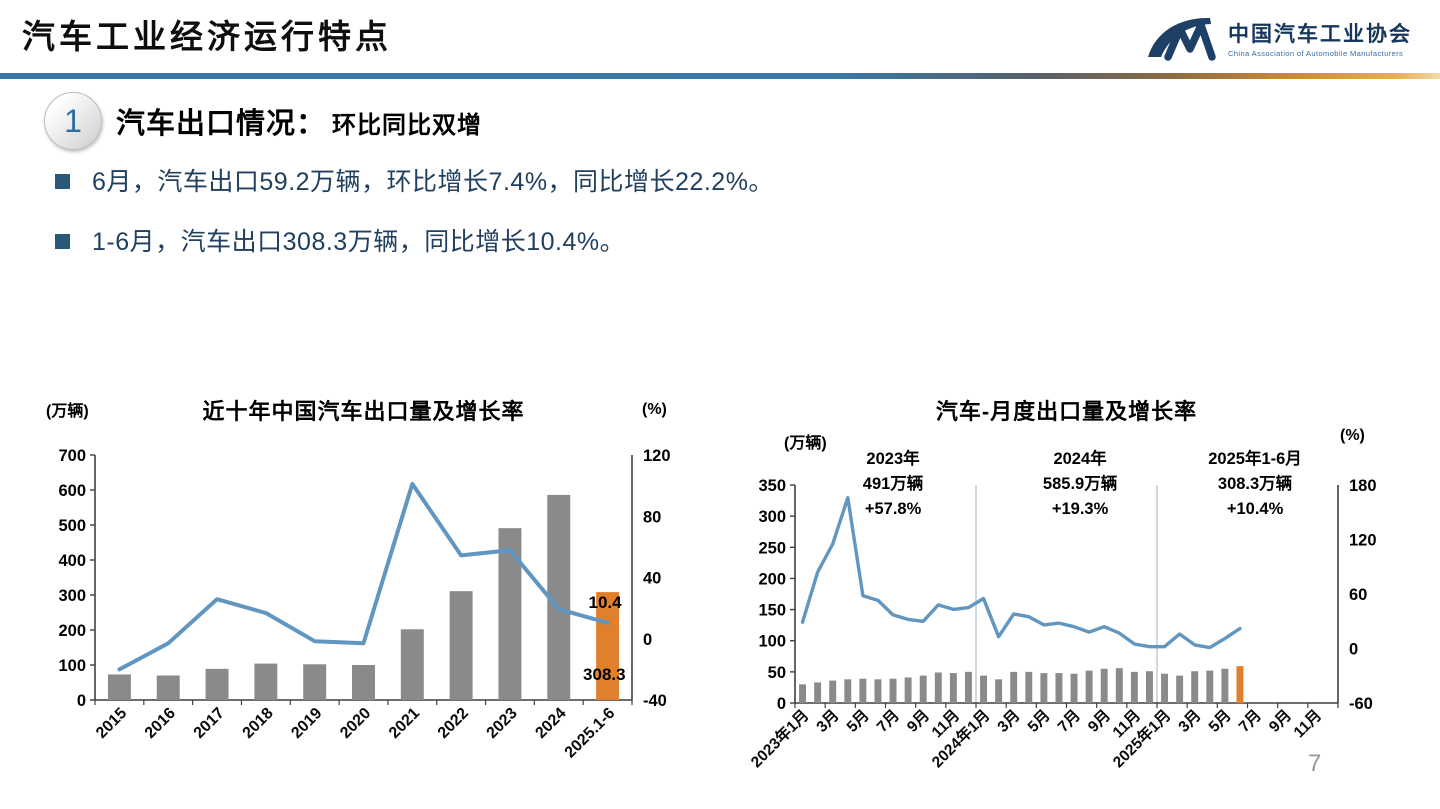  I want to click on annotation: 2023年 491万辆 +57.8%, so click(893, 483).